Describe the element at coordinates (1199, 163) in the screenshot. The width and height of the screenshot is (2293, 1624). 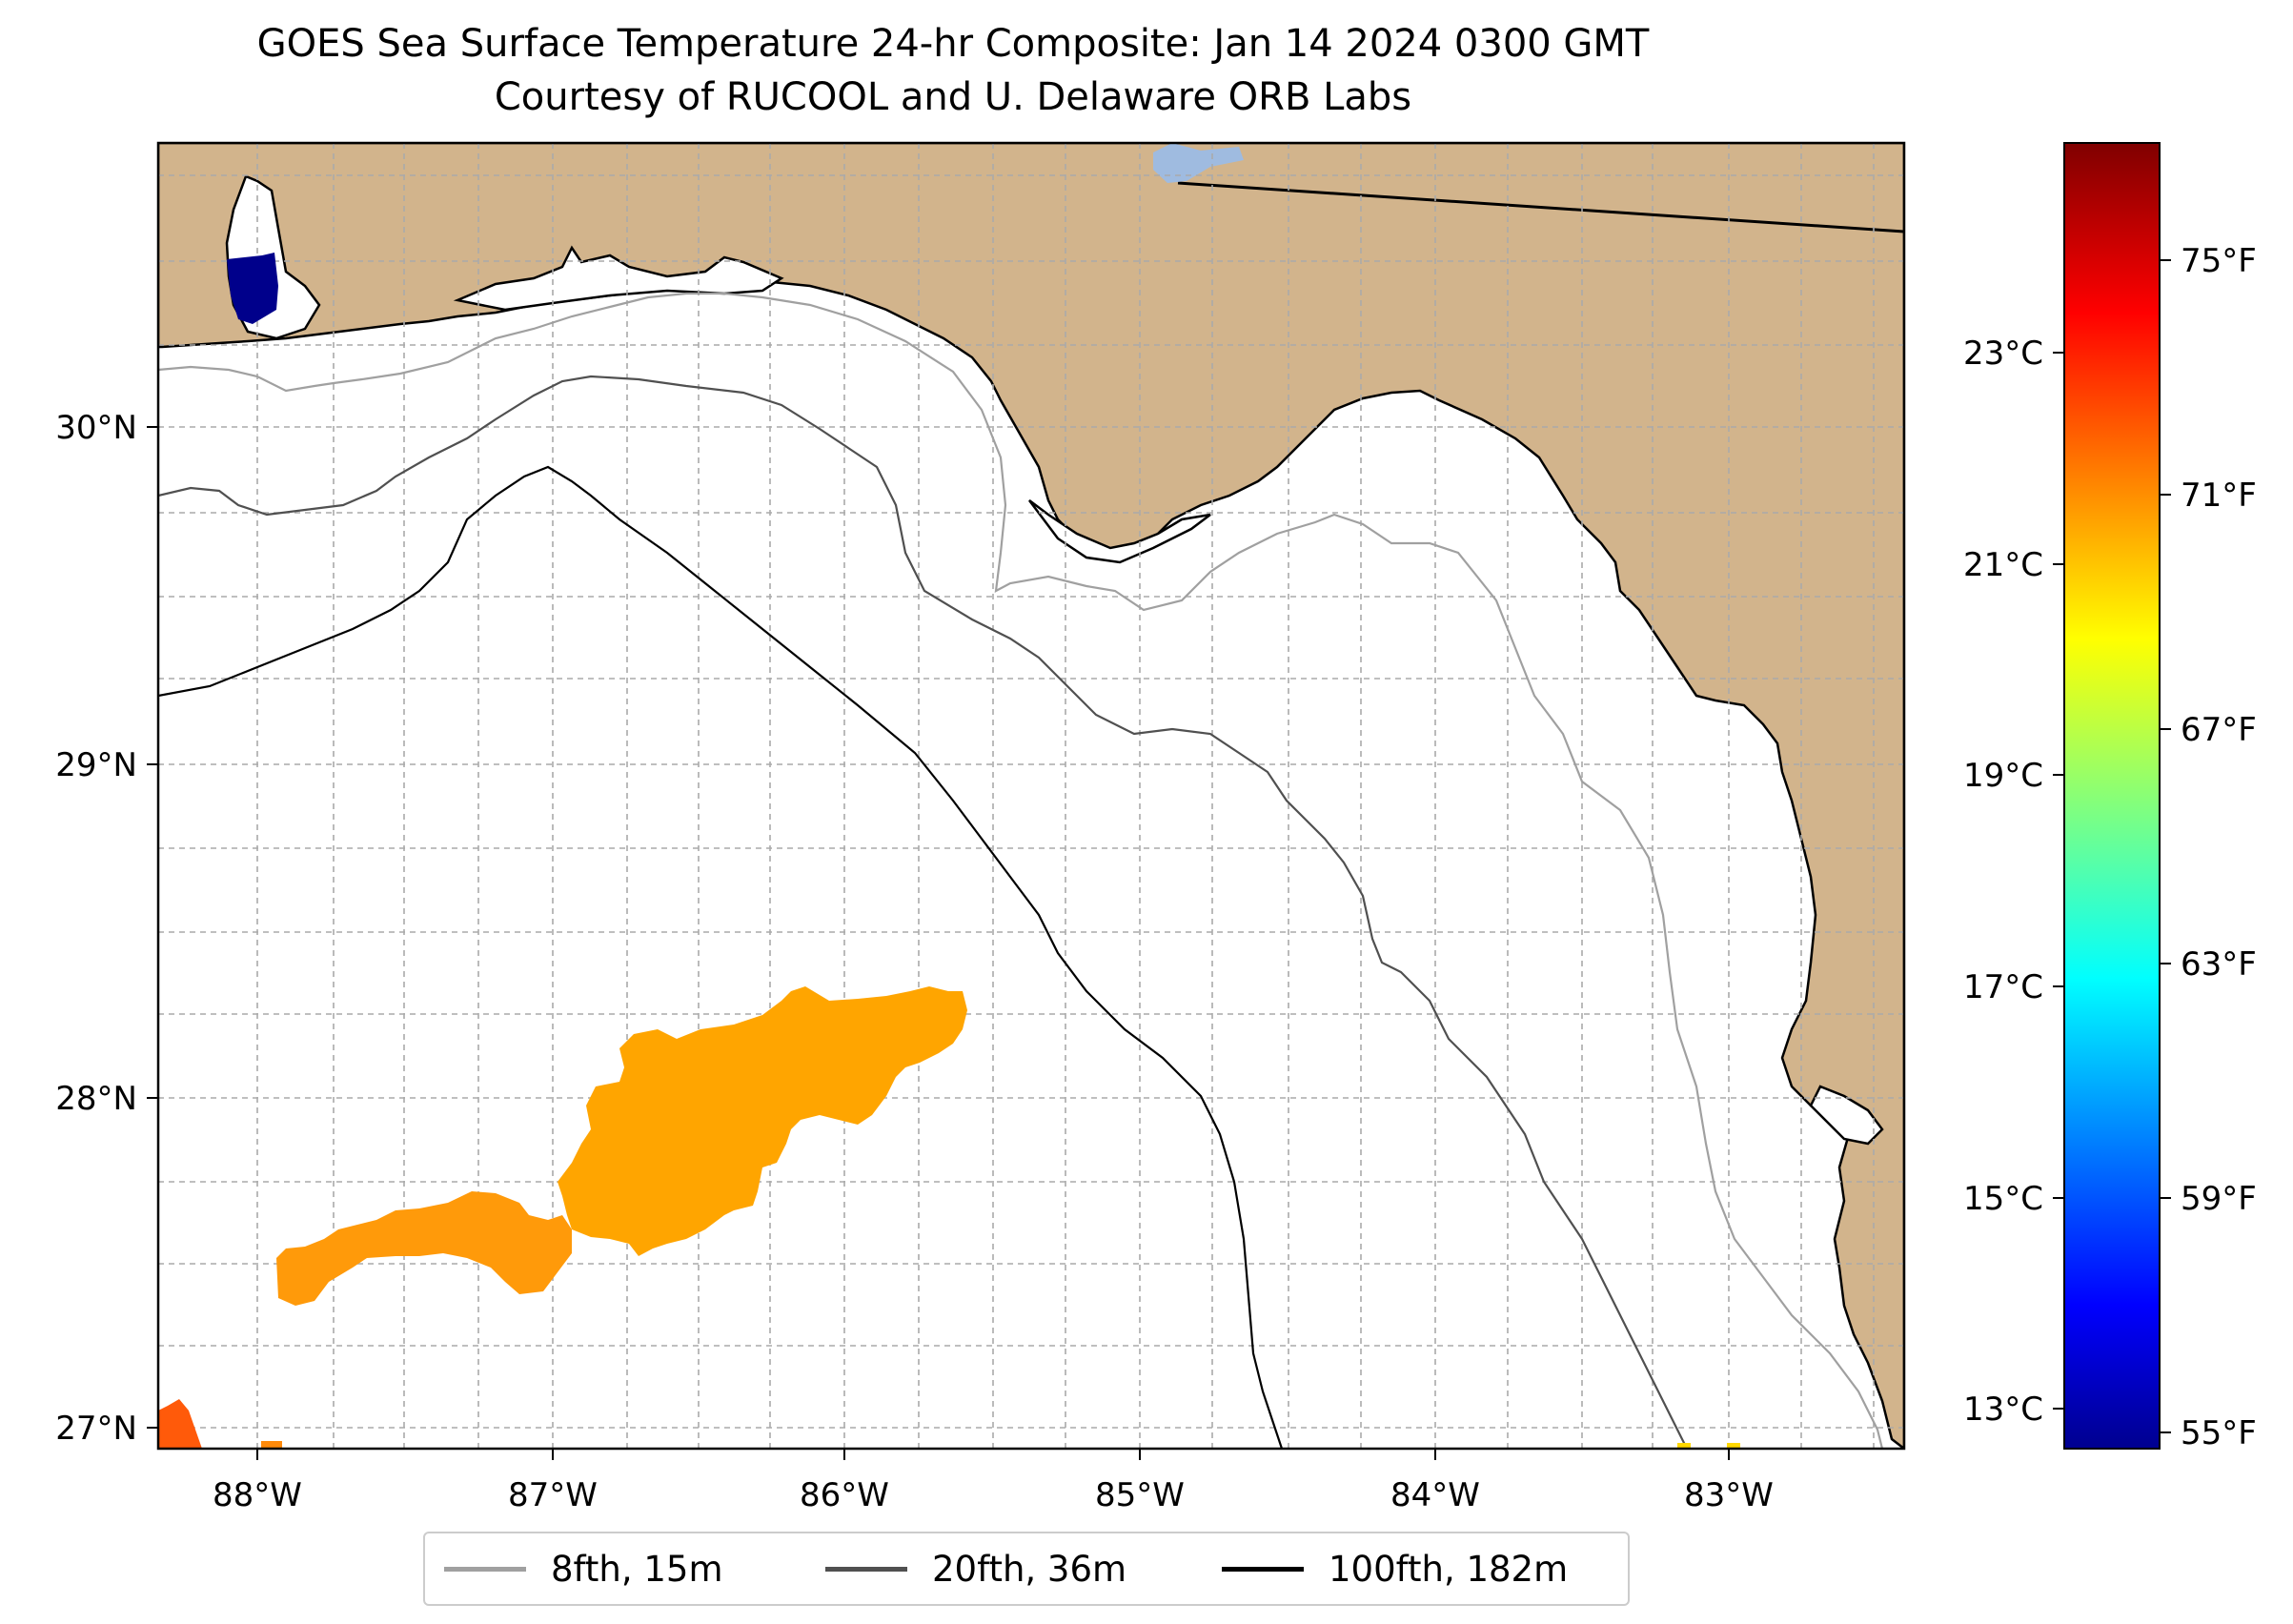
I see `lake-blue` at that location.